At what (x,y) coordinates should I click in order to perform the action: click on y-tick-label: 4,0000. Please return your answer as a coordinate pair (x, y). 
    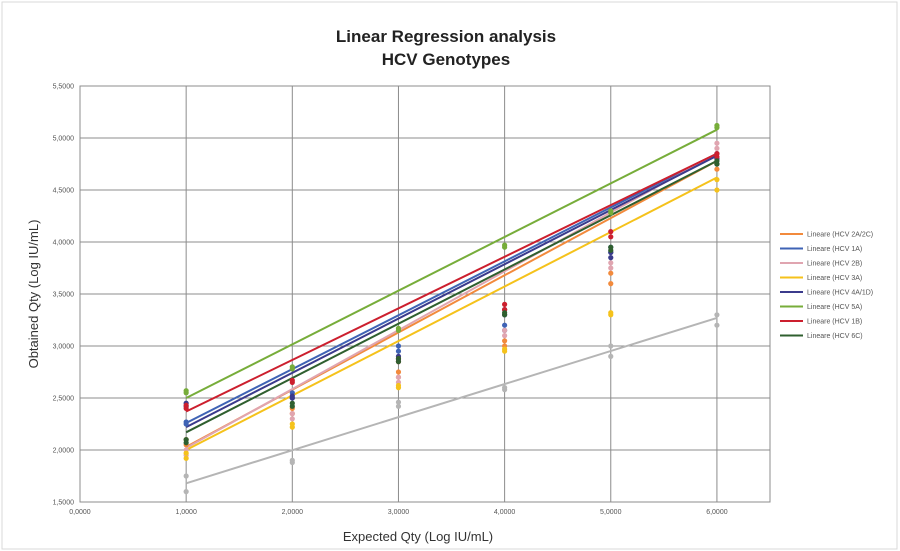
    Looking at the image, I should click on (64, 243).